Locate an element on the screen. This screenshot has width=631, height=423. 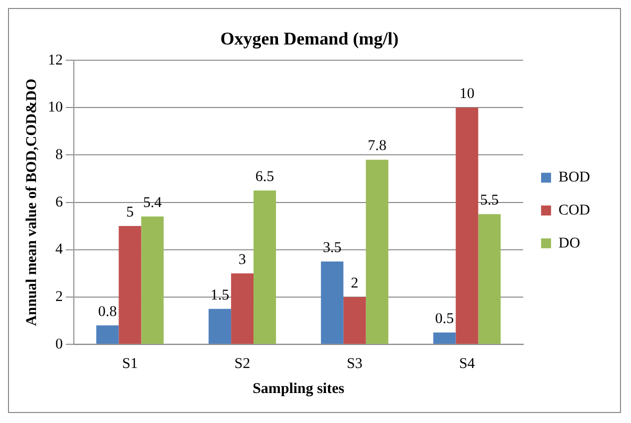
data-label: 7.8 is located at coordinates (377, 146).